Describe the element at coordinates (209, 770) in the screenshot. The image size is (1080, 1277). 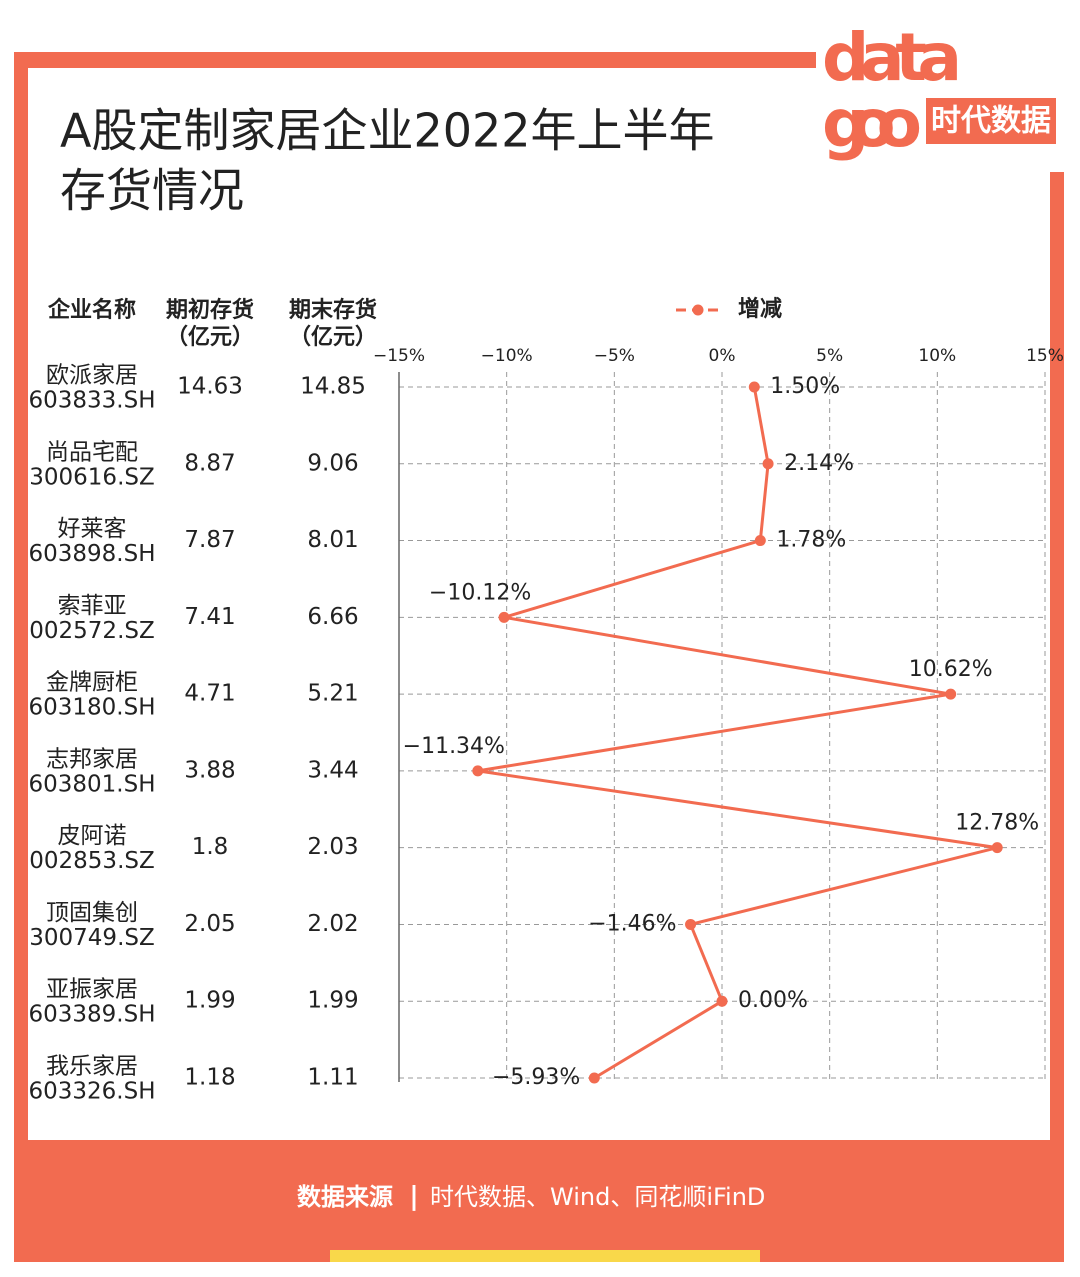
I see `begin-inventory: 3.88` at that location.